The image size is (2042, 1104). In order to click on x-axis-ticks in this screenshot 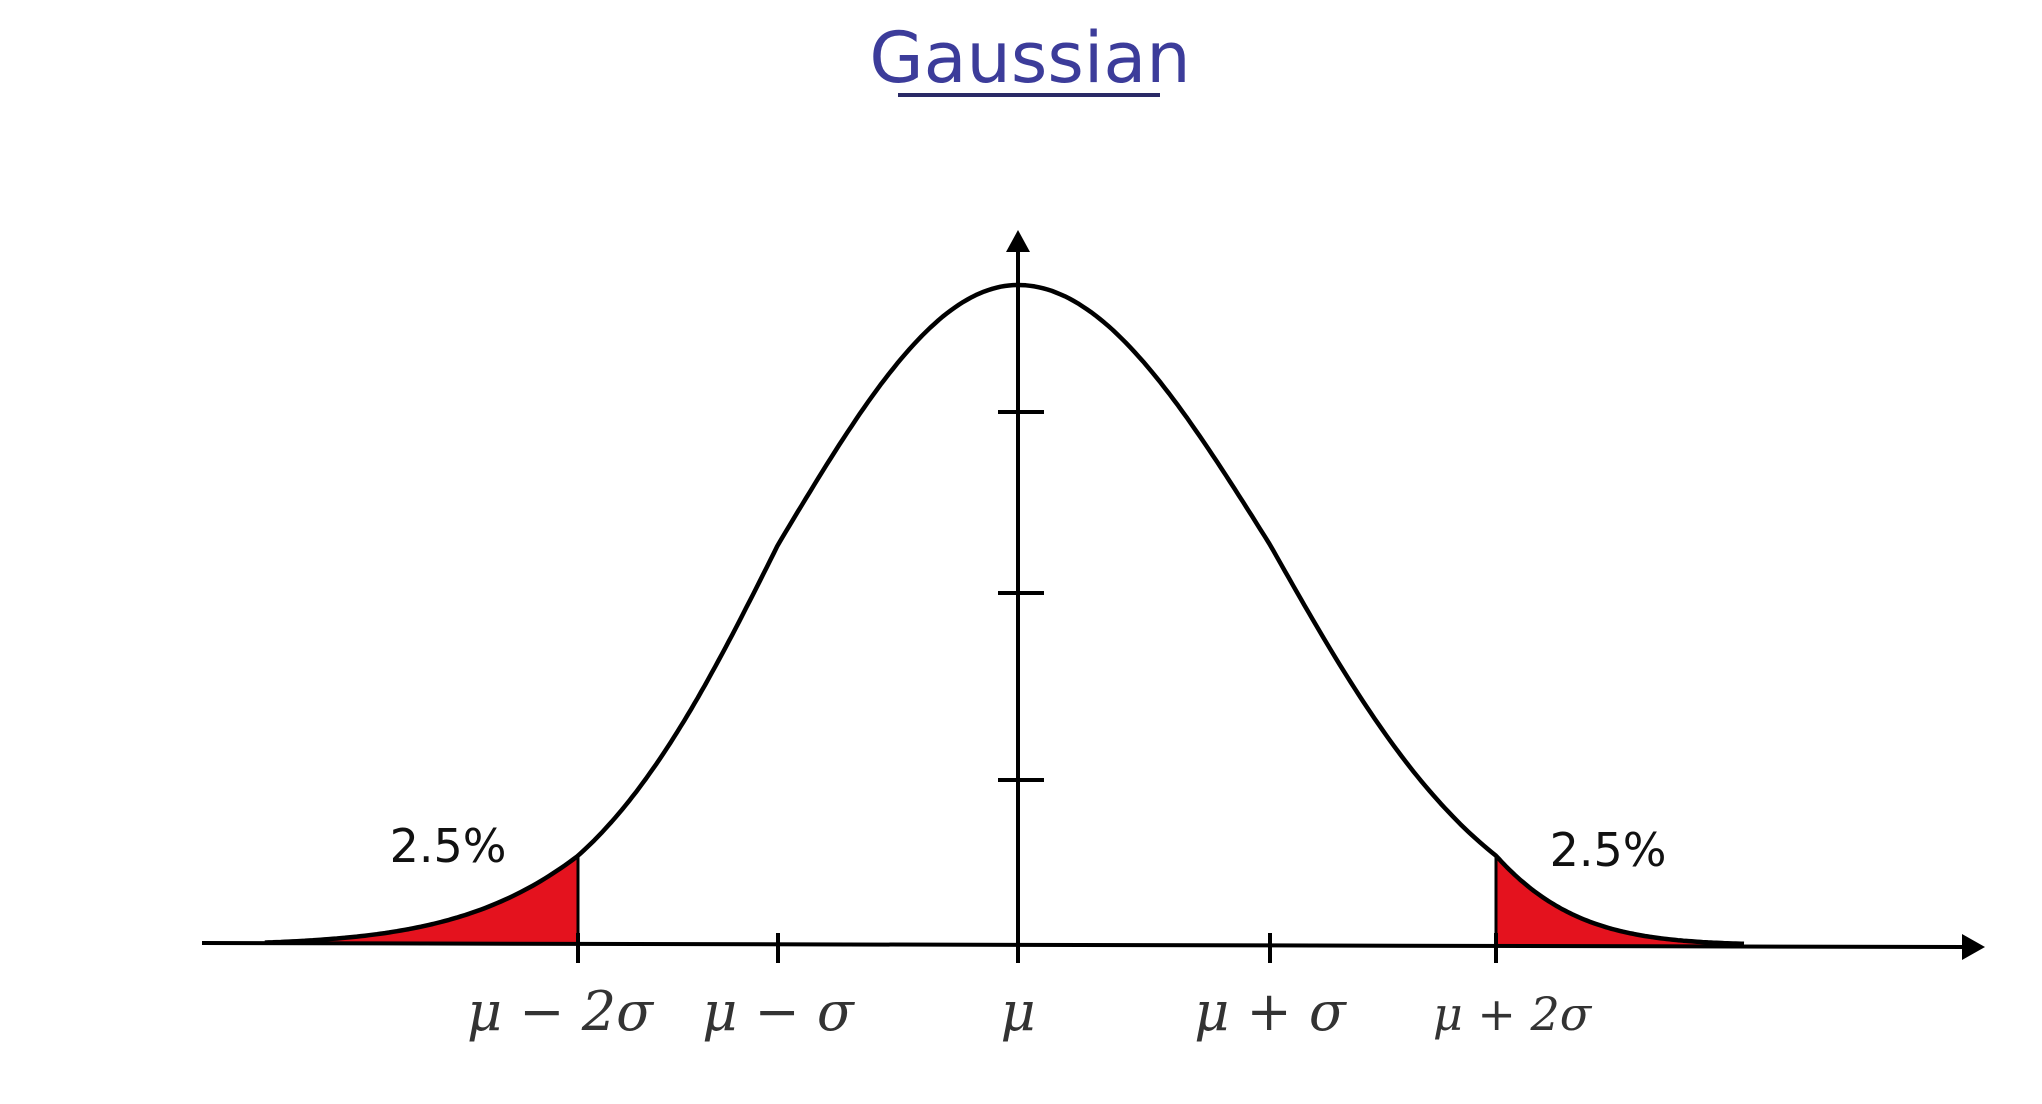, I will do `click(1037, 948)`.